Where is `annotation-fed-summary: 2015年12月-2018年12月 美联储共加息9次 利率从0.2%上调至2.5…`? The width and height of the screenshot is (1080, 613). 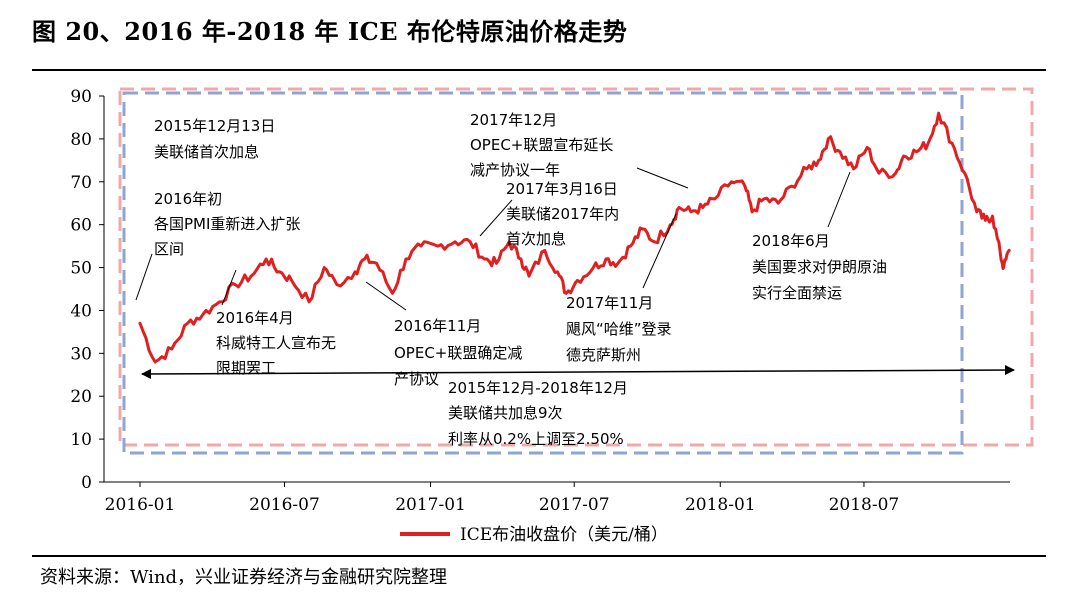
annotation-fed-summary: 2015年12月-2018年12月 美联储共加息9次 利率从0.2%上调至2.5… is located at coordinates (540, 413).